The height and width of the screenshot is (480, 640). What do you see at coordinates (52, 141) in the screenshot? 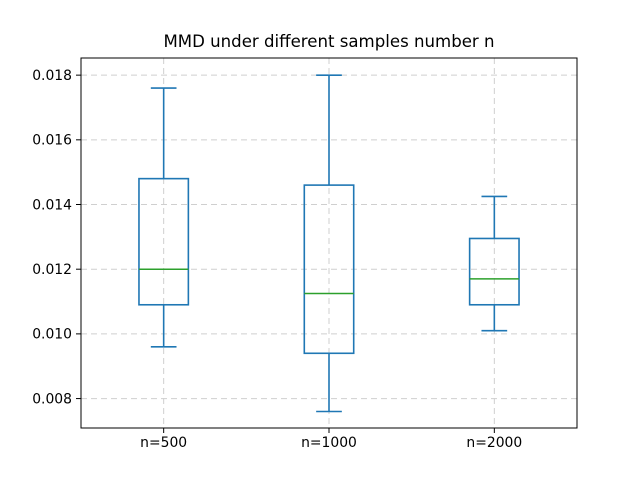
I see `y-tick-label: 0.016` at bounding box center [52, 141].